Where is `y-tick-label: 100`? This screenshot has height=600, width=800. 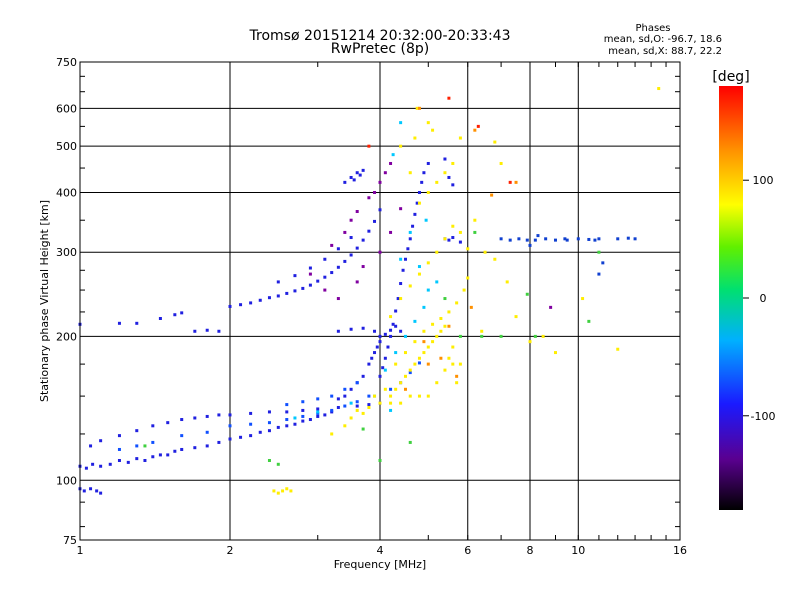 y-tick-label: 100 is located at coordinates (66, 480).